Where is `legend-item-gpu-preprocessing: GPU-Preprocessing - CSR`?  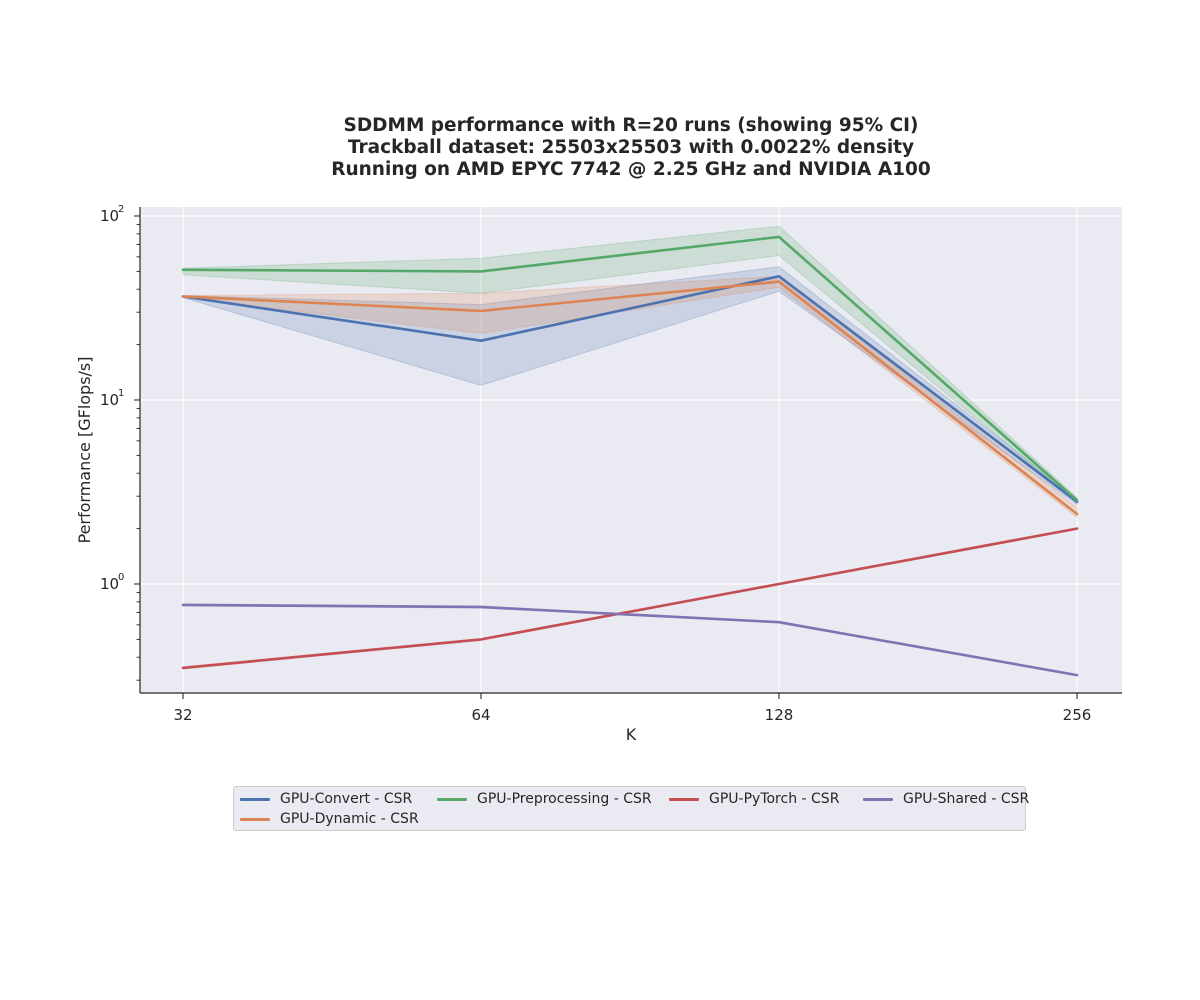
legend-item-gpu-preprocessing: GPU-Preprocessing - CSR is located at coordinates (544, 799).